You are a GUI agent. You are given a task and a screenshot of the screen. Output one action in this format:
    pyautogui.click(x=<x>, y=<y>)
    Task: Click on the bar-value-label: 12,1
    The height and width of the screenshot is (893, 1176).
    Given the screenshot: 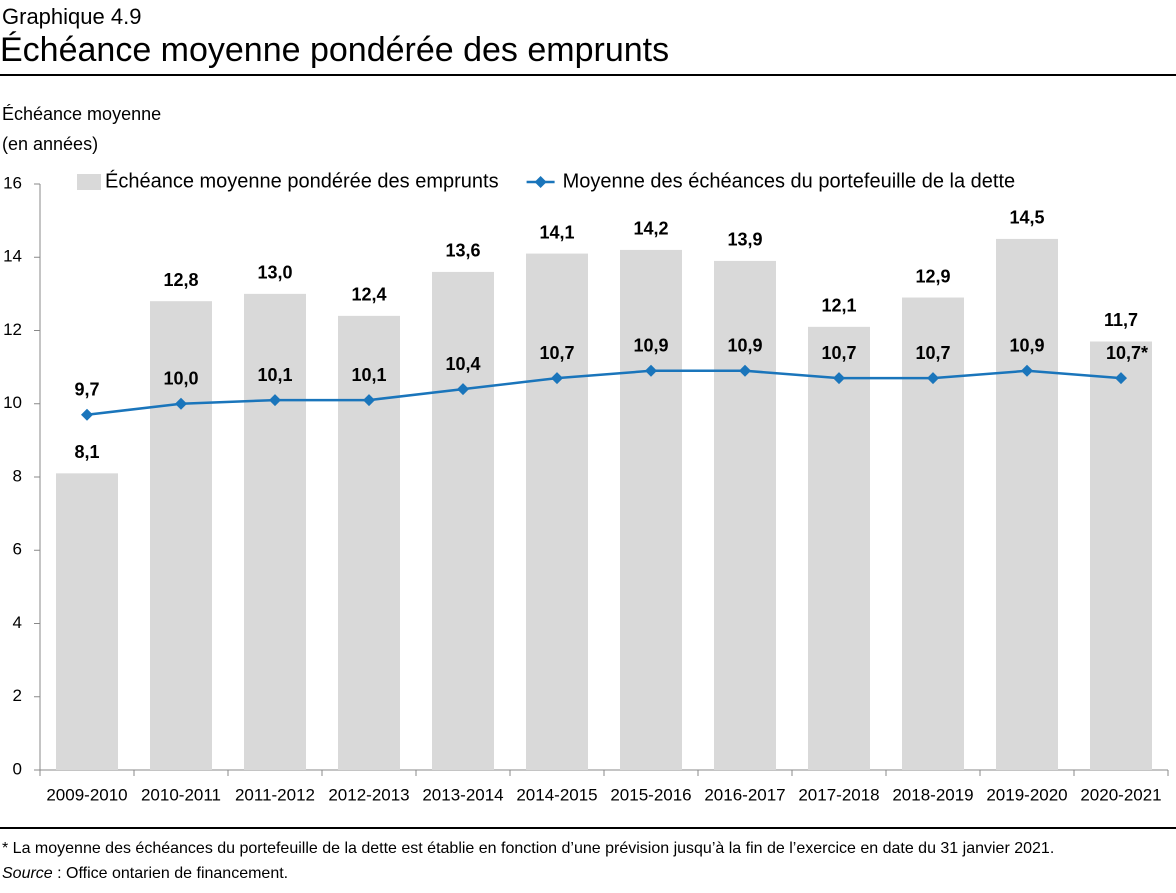 What is the action you would take?
    pyautogui.click(x=838, y=306)
    